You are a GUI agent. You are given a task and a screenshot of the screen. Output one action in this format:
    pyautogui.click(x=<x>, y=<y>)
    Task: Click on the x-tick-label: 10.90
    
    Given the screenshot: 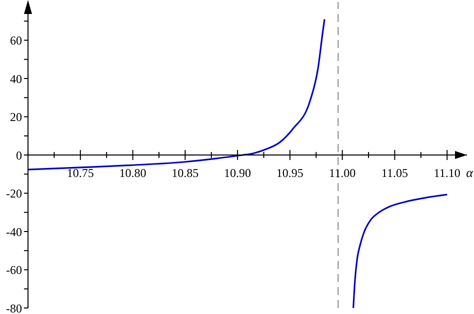 What is the action you would take?
    pyautogui.click(x=238, y=173)
    